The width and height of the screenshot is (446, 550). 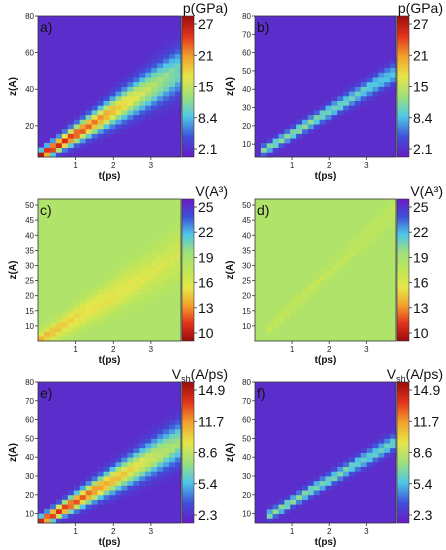 I want to click on colorbar-tick-label: 22, so click(x=206, y=232).